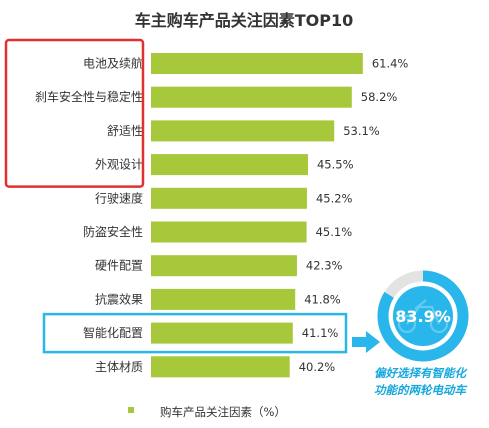 The height and width of the screenshot is (428, 489). Describe the element at coordinates (420, 390) in the screenshot. I see `callout-caption-line2: 功能的两轮电动车` at that location.